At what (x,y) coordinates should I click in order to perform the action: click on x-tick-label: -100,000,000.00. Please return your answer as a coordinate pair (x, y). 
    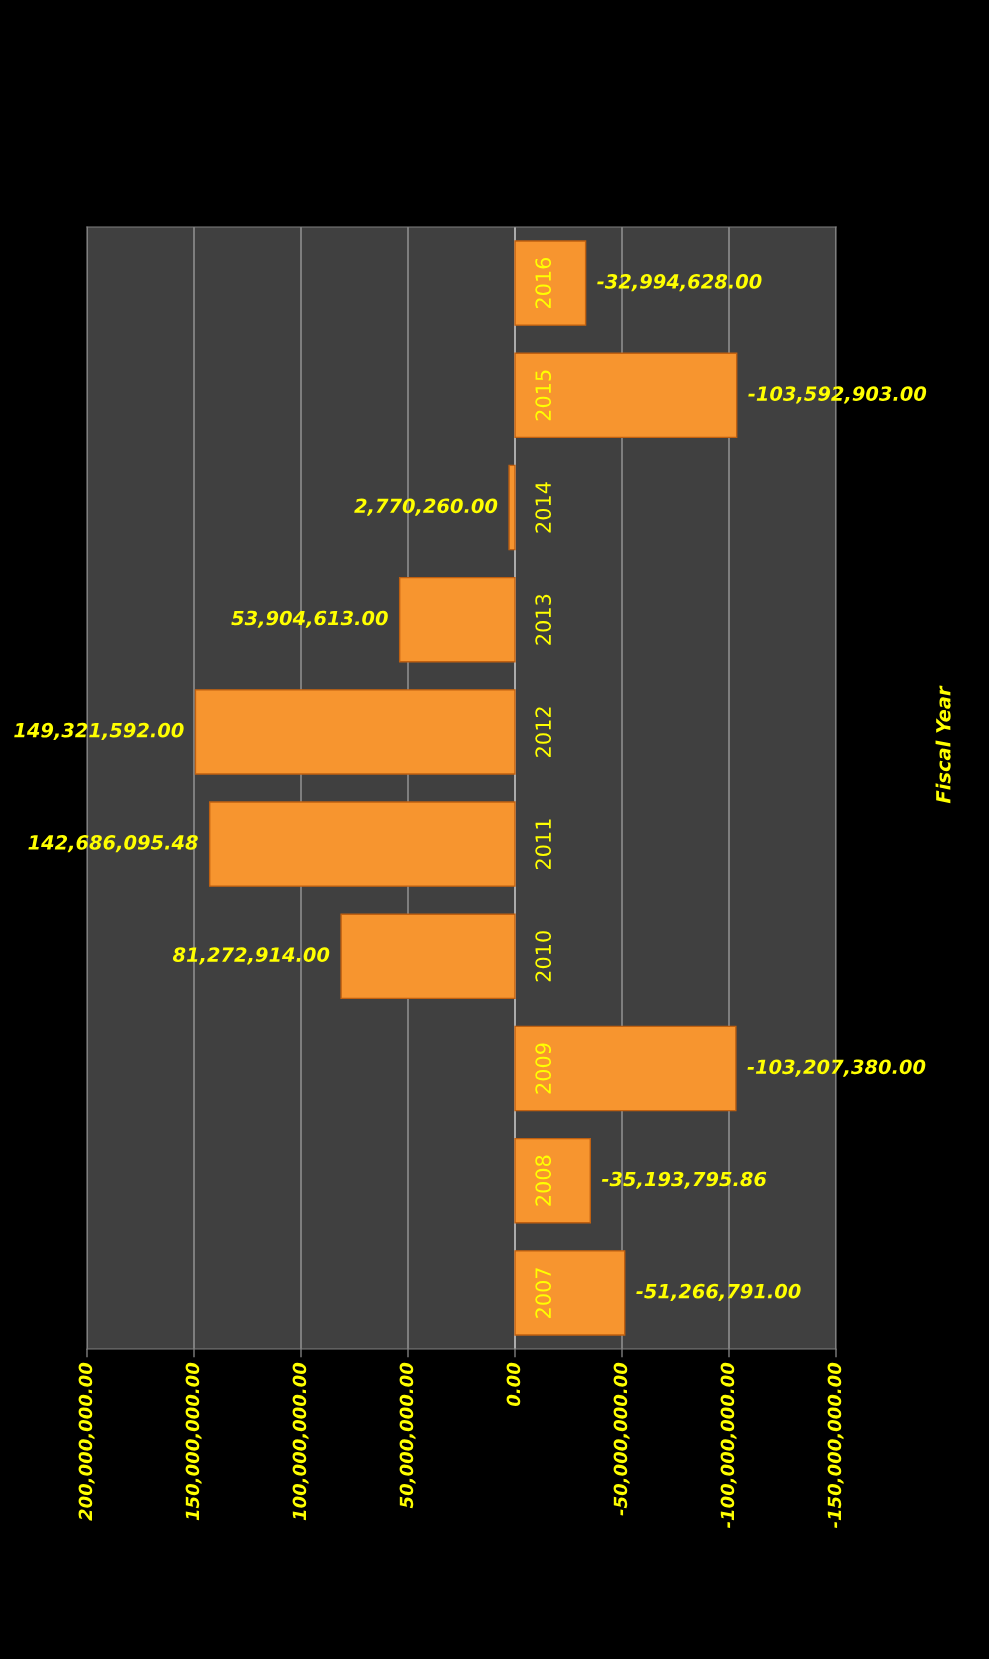
    Looking at the image, I should click on (728, 1445).